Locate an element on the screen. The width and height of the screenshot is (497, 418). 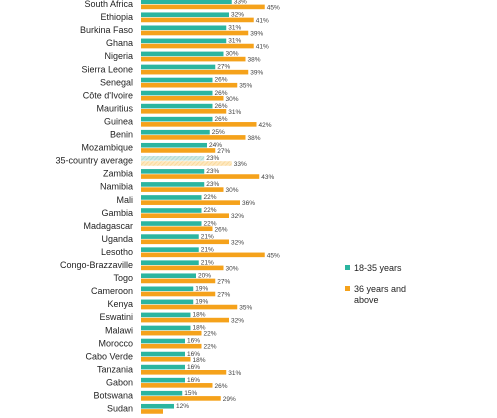
legend: 18-35 years 36 years and above is located at coordinates (377, 284).